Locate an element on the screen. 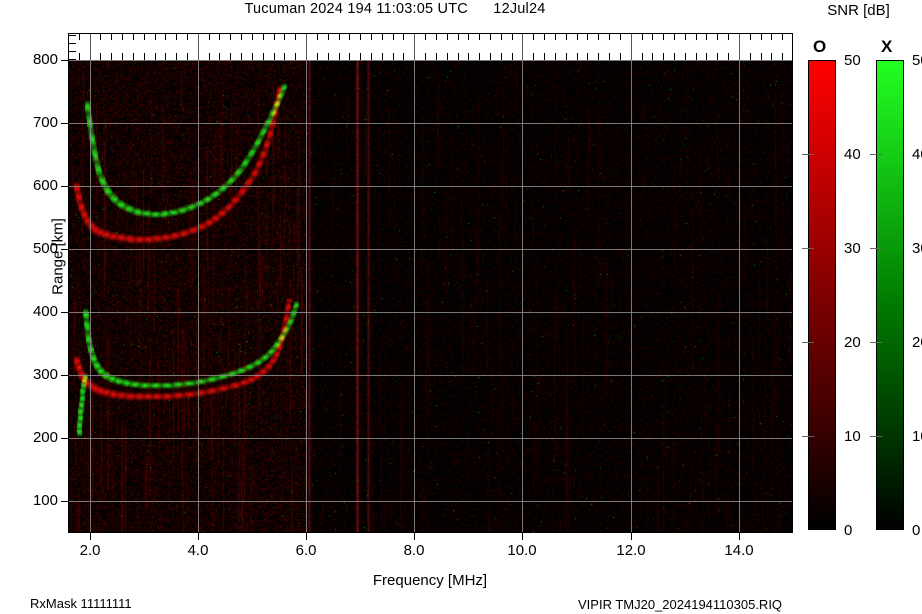 The image size is (922, 614). colorbar-o-label: O is located at coordinates (820, 46).